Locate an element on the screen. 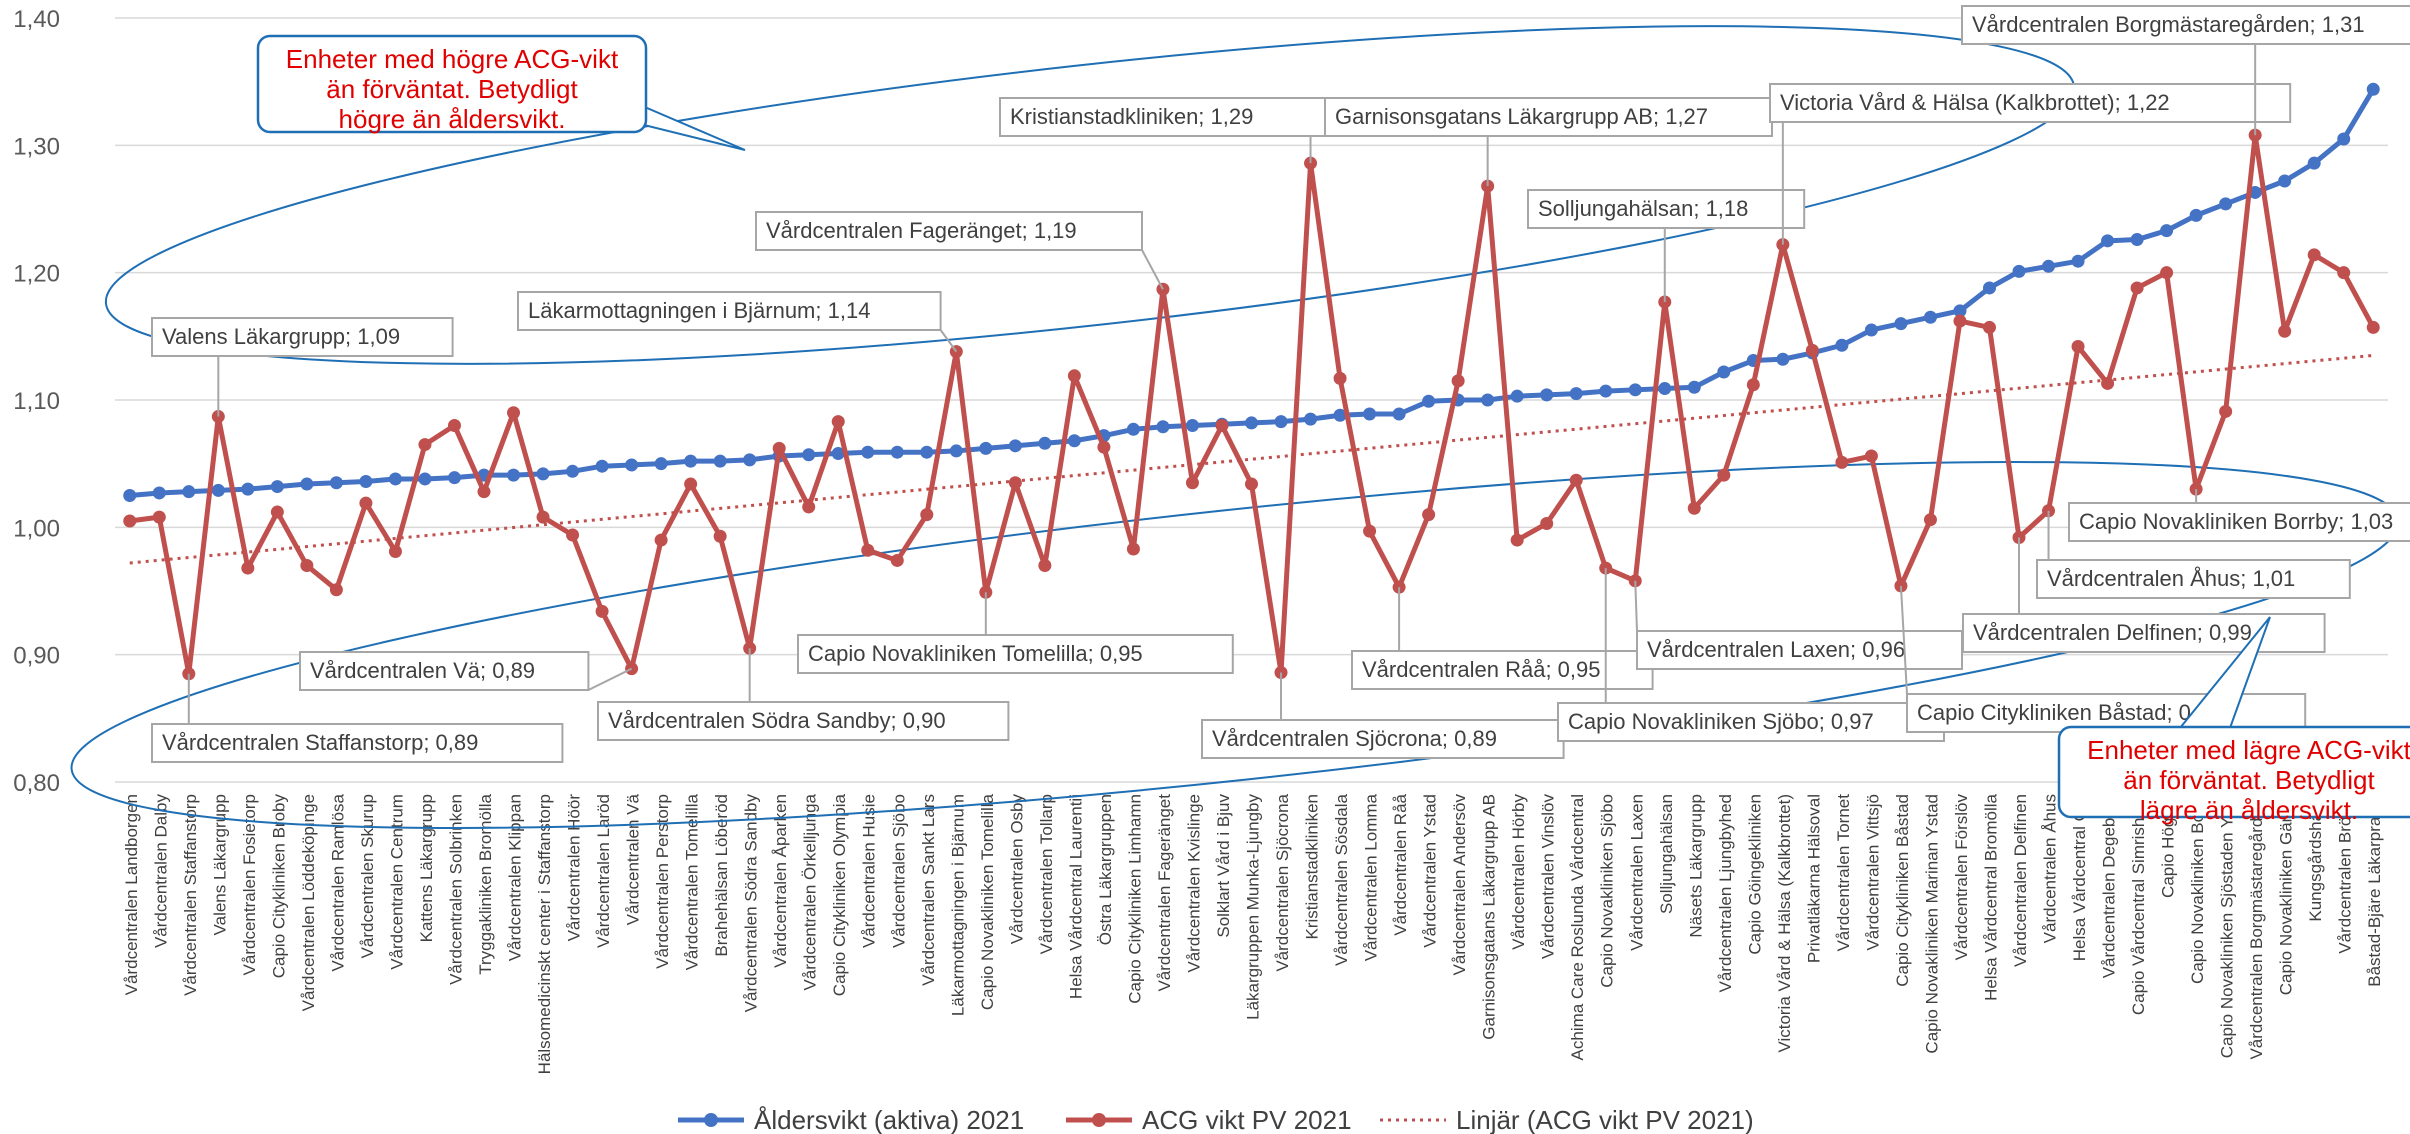  x-tick-label: Valens Läkargrupp is located at coordinates (219, 864).